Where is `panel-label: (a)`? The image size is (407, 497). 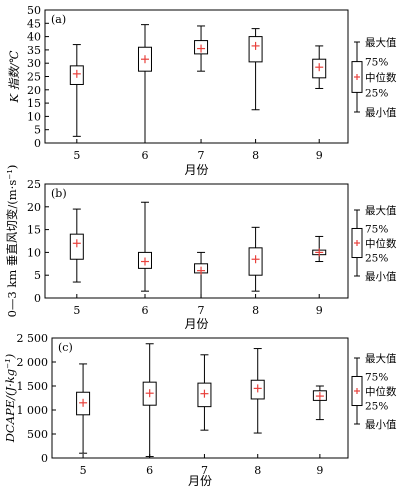 panel-label: (a) is located at coordinates (58, 19).